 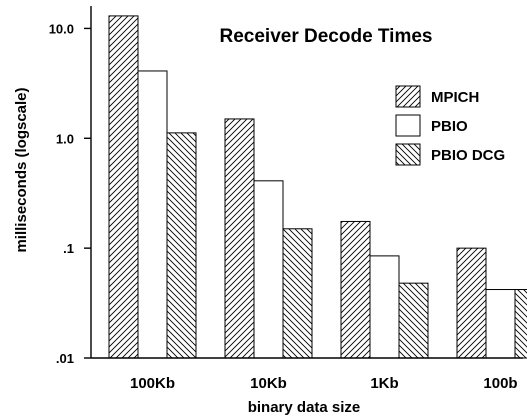 What do you see at coordinates (326, 36) in the screenshot?
I see `chart-title: Receiver Decode Times` at bounding box center [326, 36].